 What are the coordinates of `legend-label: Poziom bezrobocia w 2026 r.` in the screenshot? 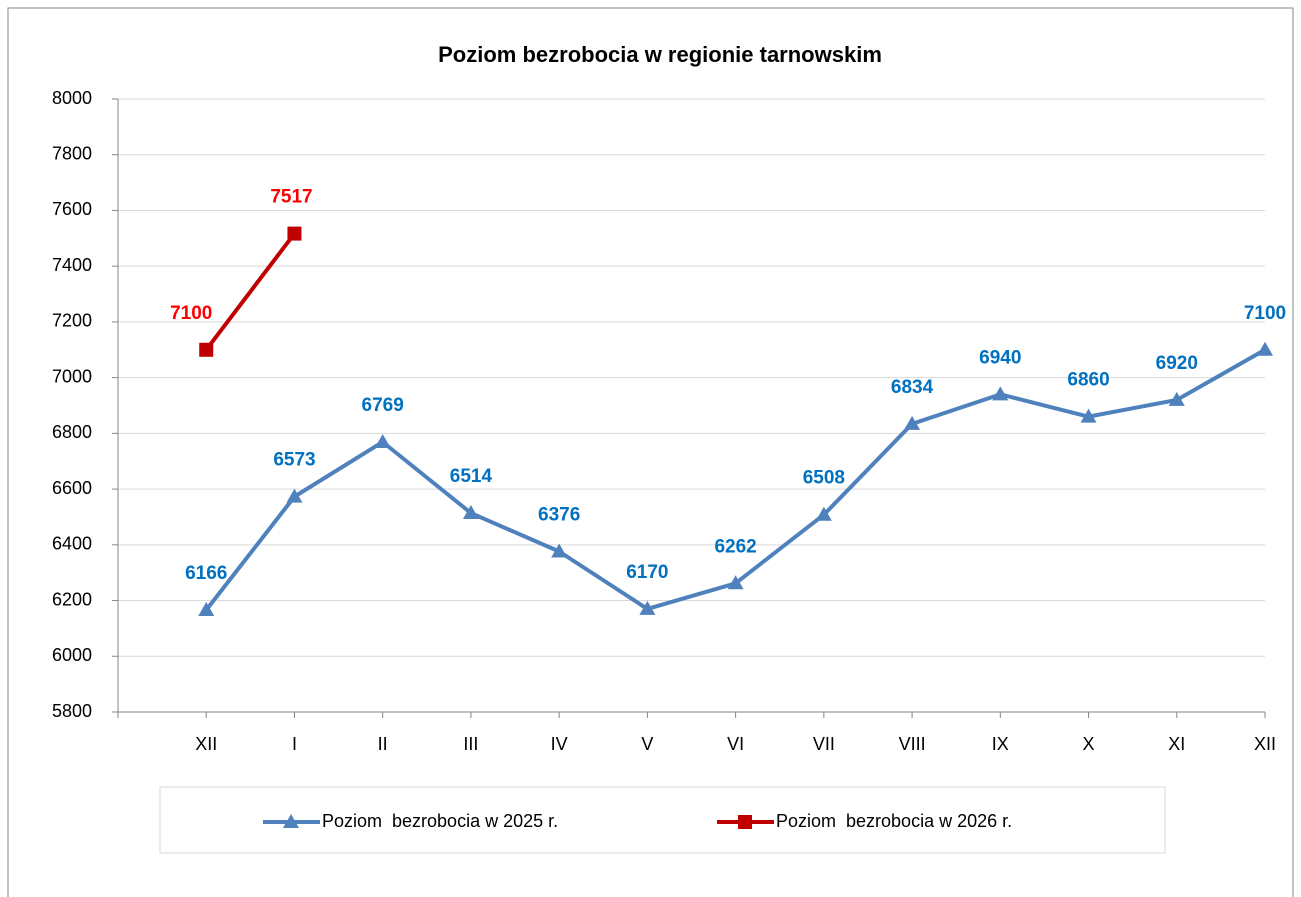 It's located at (894, 821).